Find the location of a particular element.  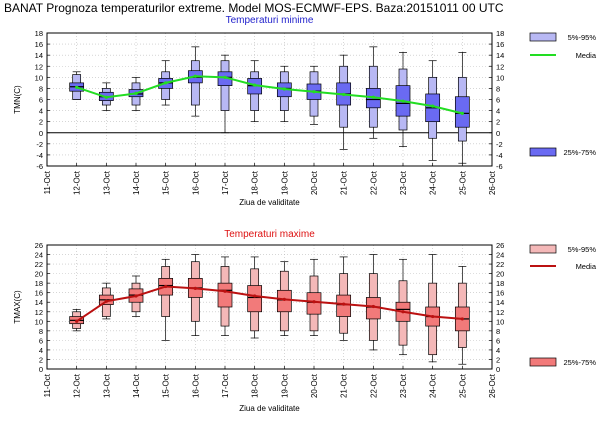

y-tick-label-right: -4 is located at coordinates (499, 155).